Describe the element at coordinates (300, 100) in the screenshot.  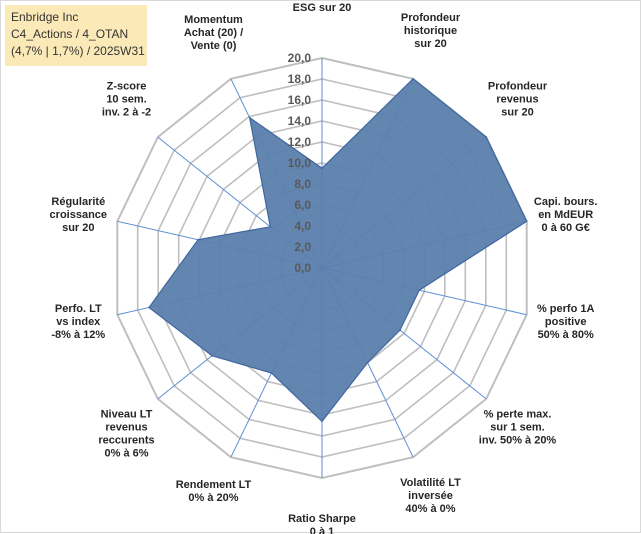
I see `tick-label: 16,0` at that location.